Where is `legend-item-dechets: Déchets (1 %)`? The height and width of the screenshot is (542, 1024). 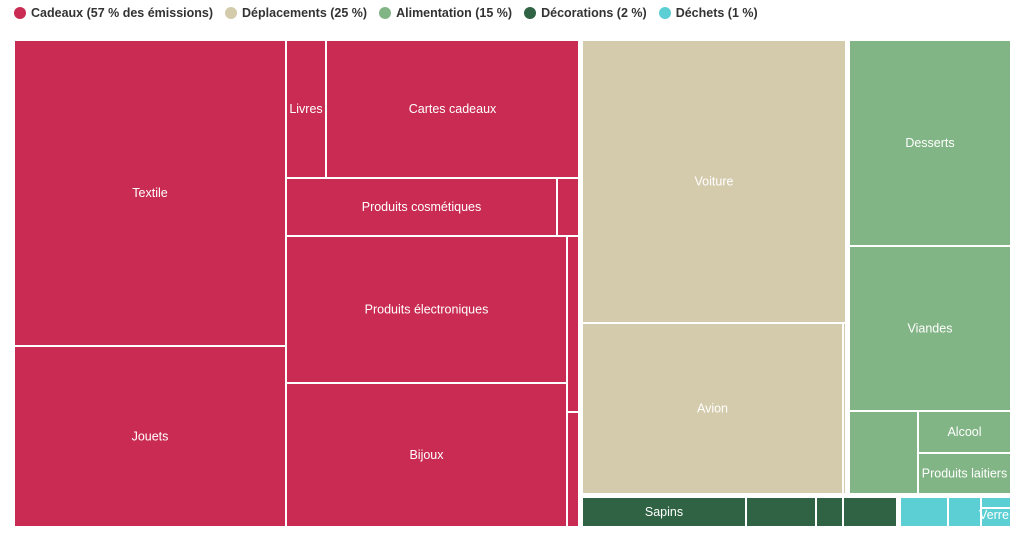 legend-item-dechets: Déchets (1 %) is located at coordinates (708, 13).